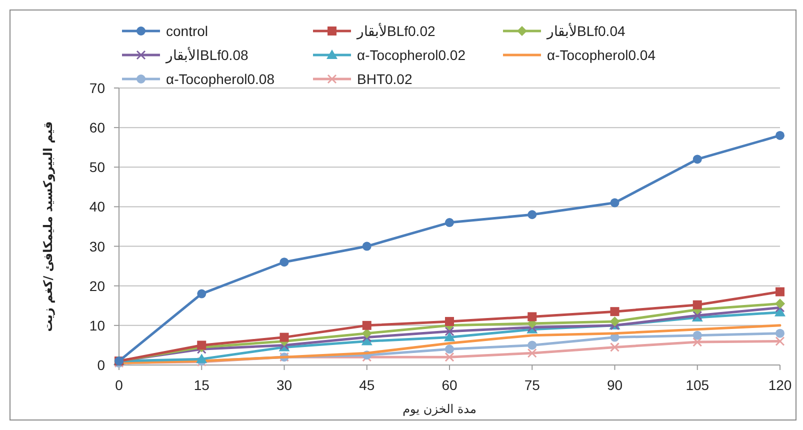  I want to click on x-tick-label: 15, so click(202, 385).